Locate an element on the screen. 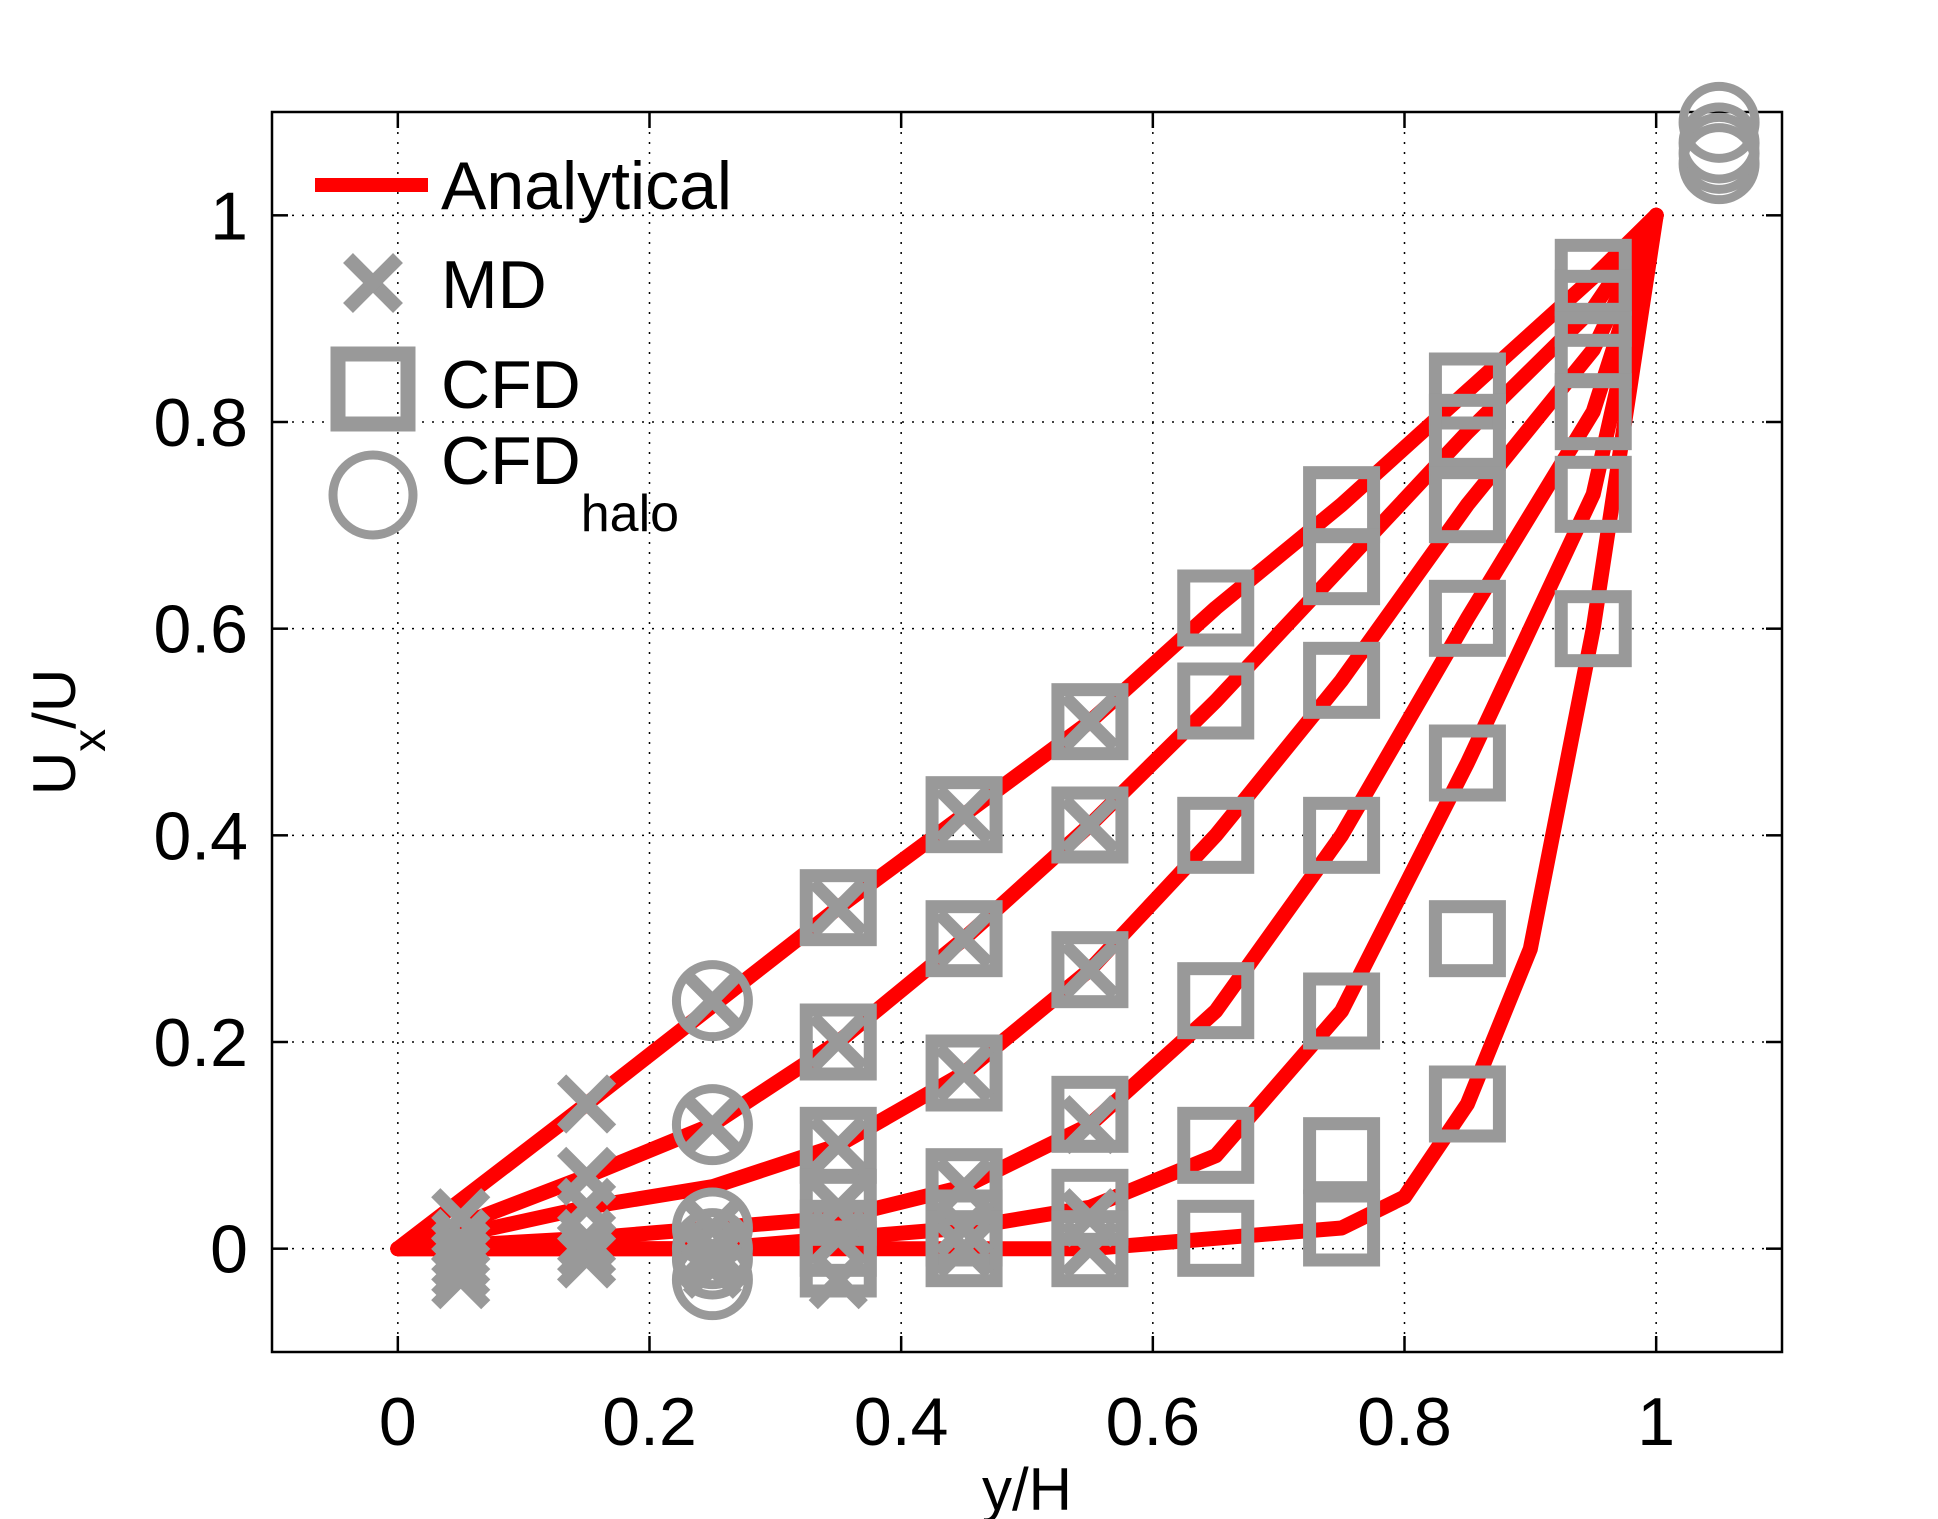  legend-entry-cfd: CFD is located at coordinates (455, 389).